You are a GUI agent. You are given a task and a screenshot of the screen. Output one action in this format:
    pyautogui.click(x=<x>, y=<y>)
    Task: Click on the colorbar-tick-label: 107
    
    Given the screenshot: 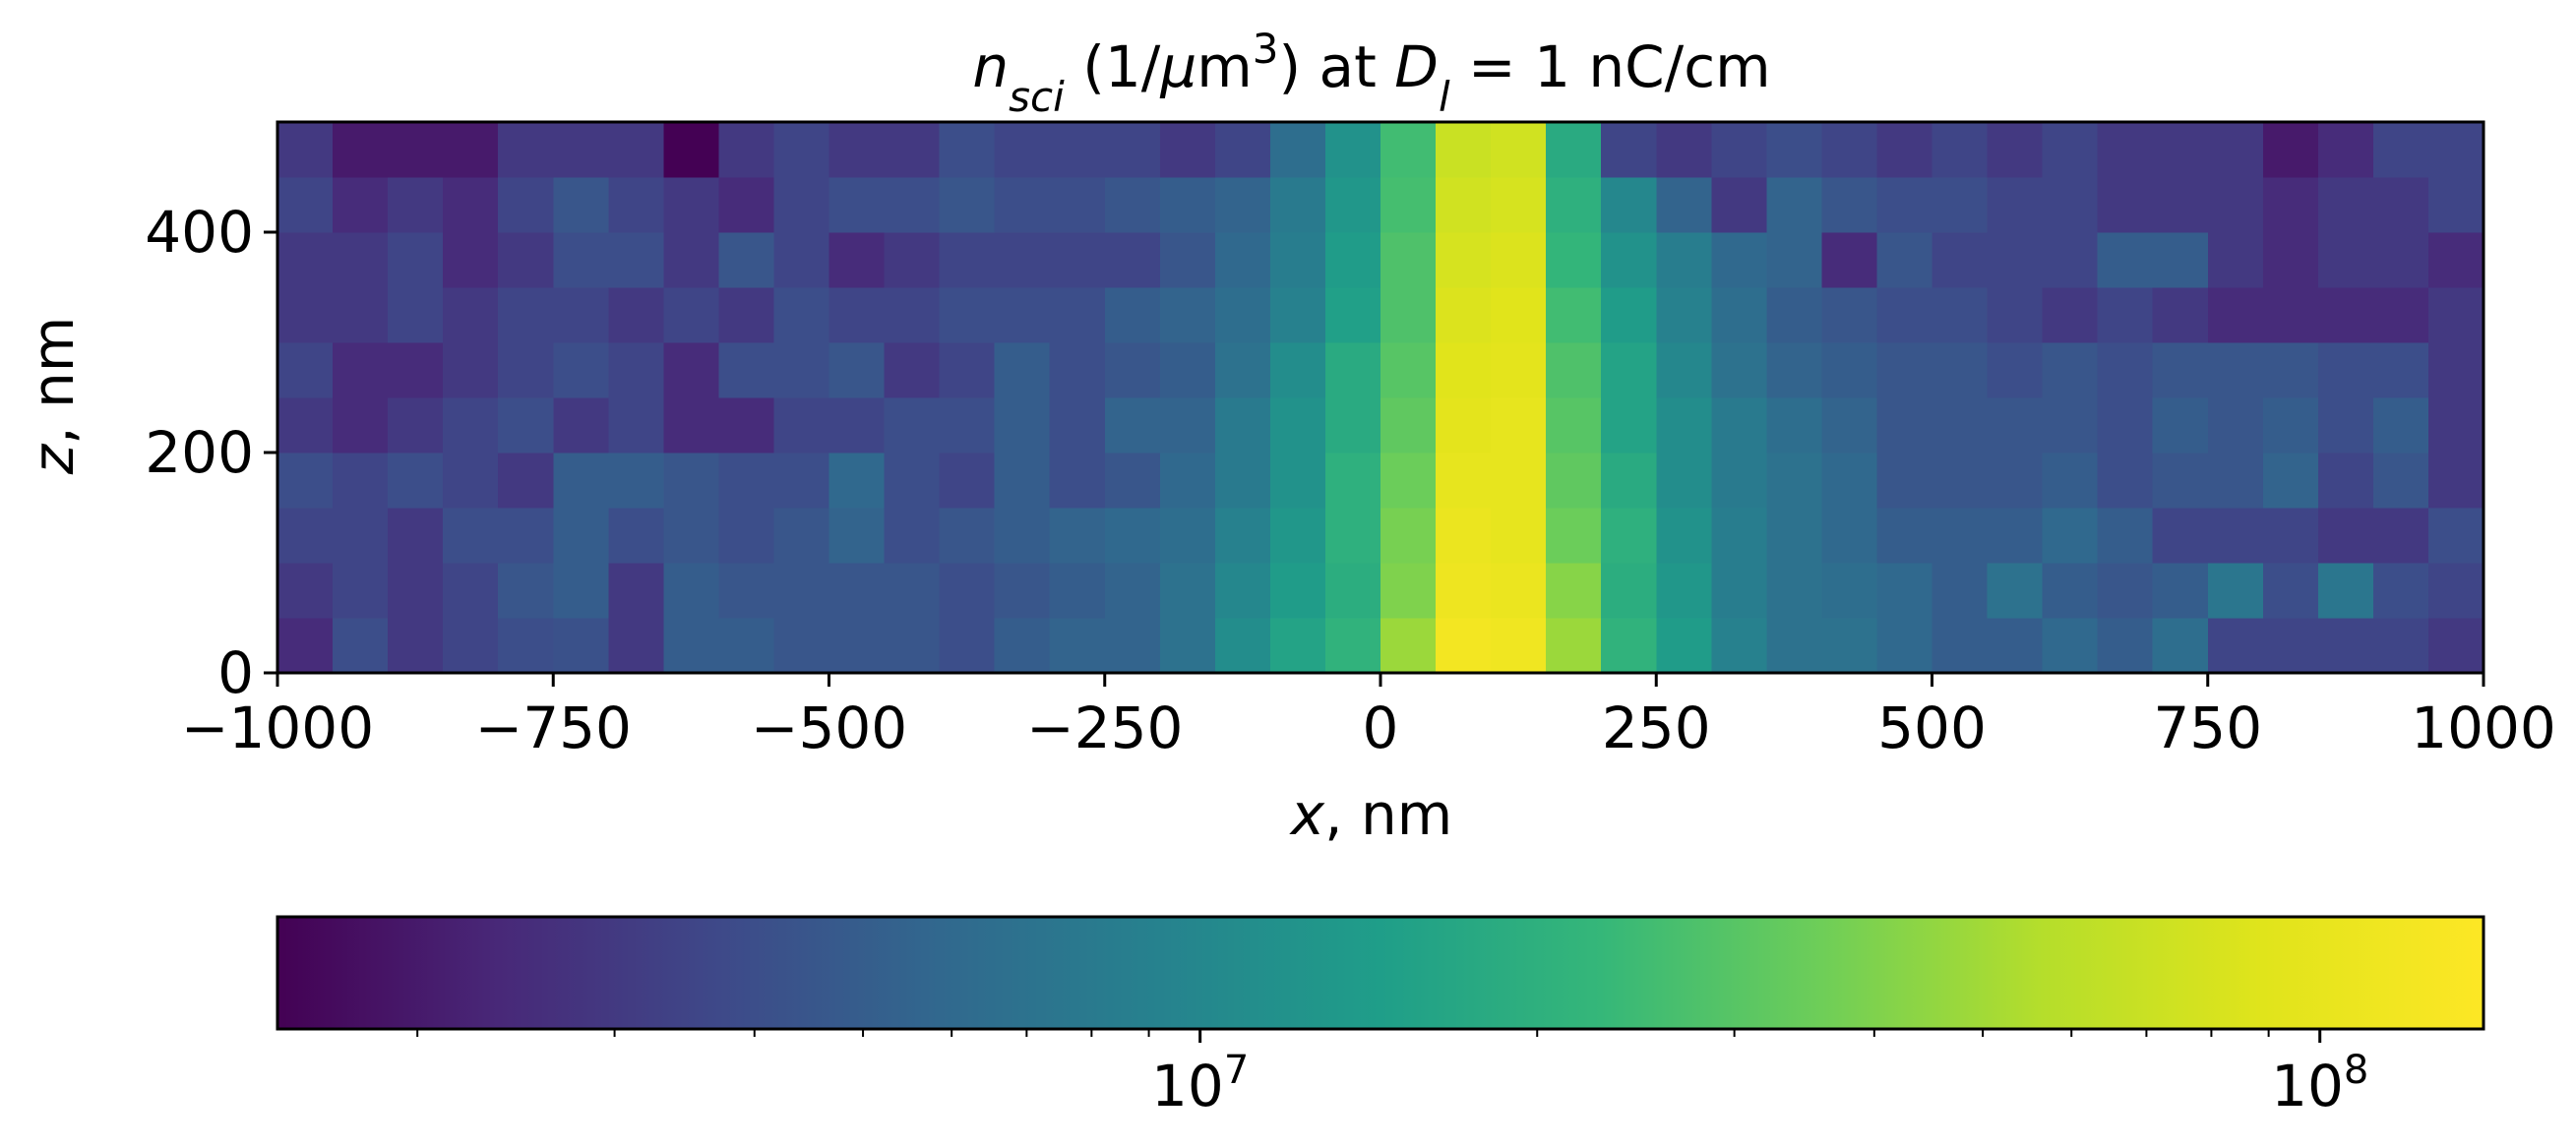 What is the action you would take?
    pyautogui.click(x=1200, y=1083)
    